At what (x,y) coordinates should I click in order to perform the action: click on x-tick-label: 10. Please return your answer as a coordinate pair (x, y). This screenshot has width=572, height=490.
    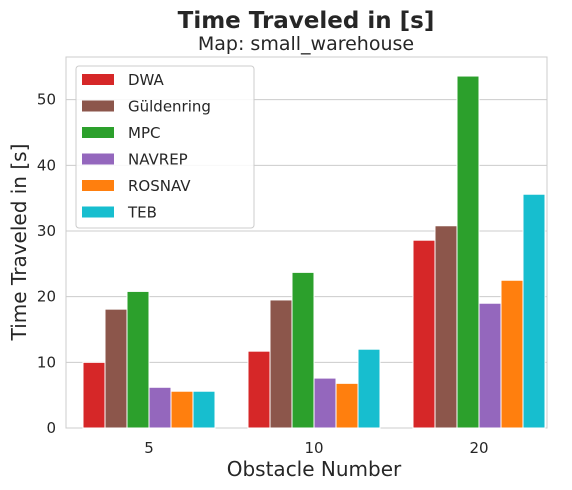
    Looking at the image, I should click on (313, 448).